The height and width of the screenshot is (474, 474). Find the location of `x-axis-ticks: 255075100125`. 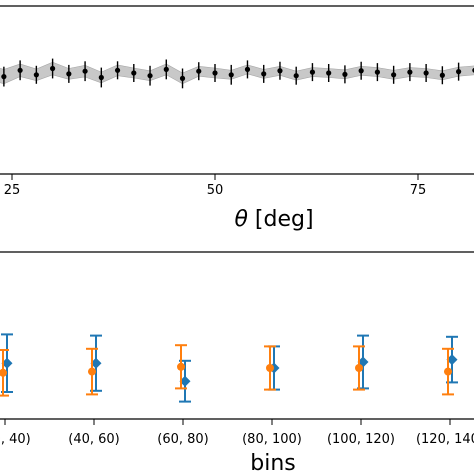

x-axis-ticks: 255075100125 is located at coordinates (215, 186).